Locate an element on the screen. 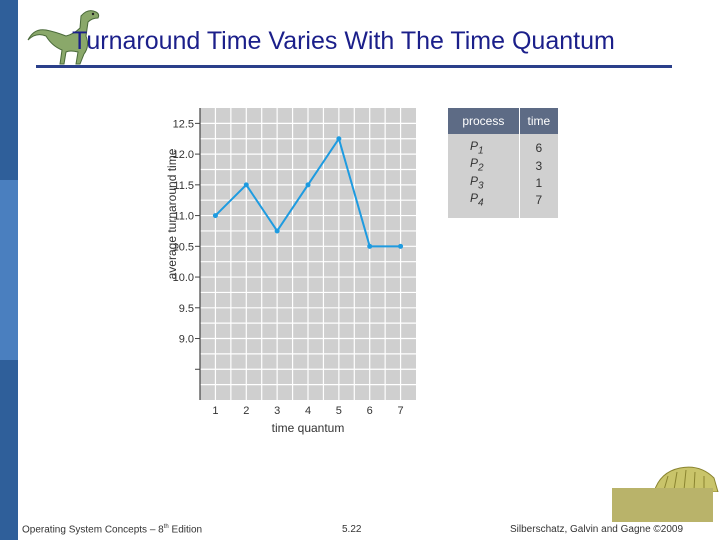  x-axis-label: time quantum is located at coordinates (308, 428).